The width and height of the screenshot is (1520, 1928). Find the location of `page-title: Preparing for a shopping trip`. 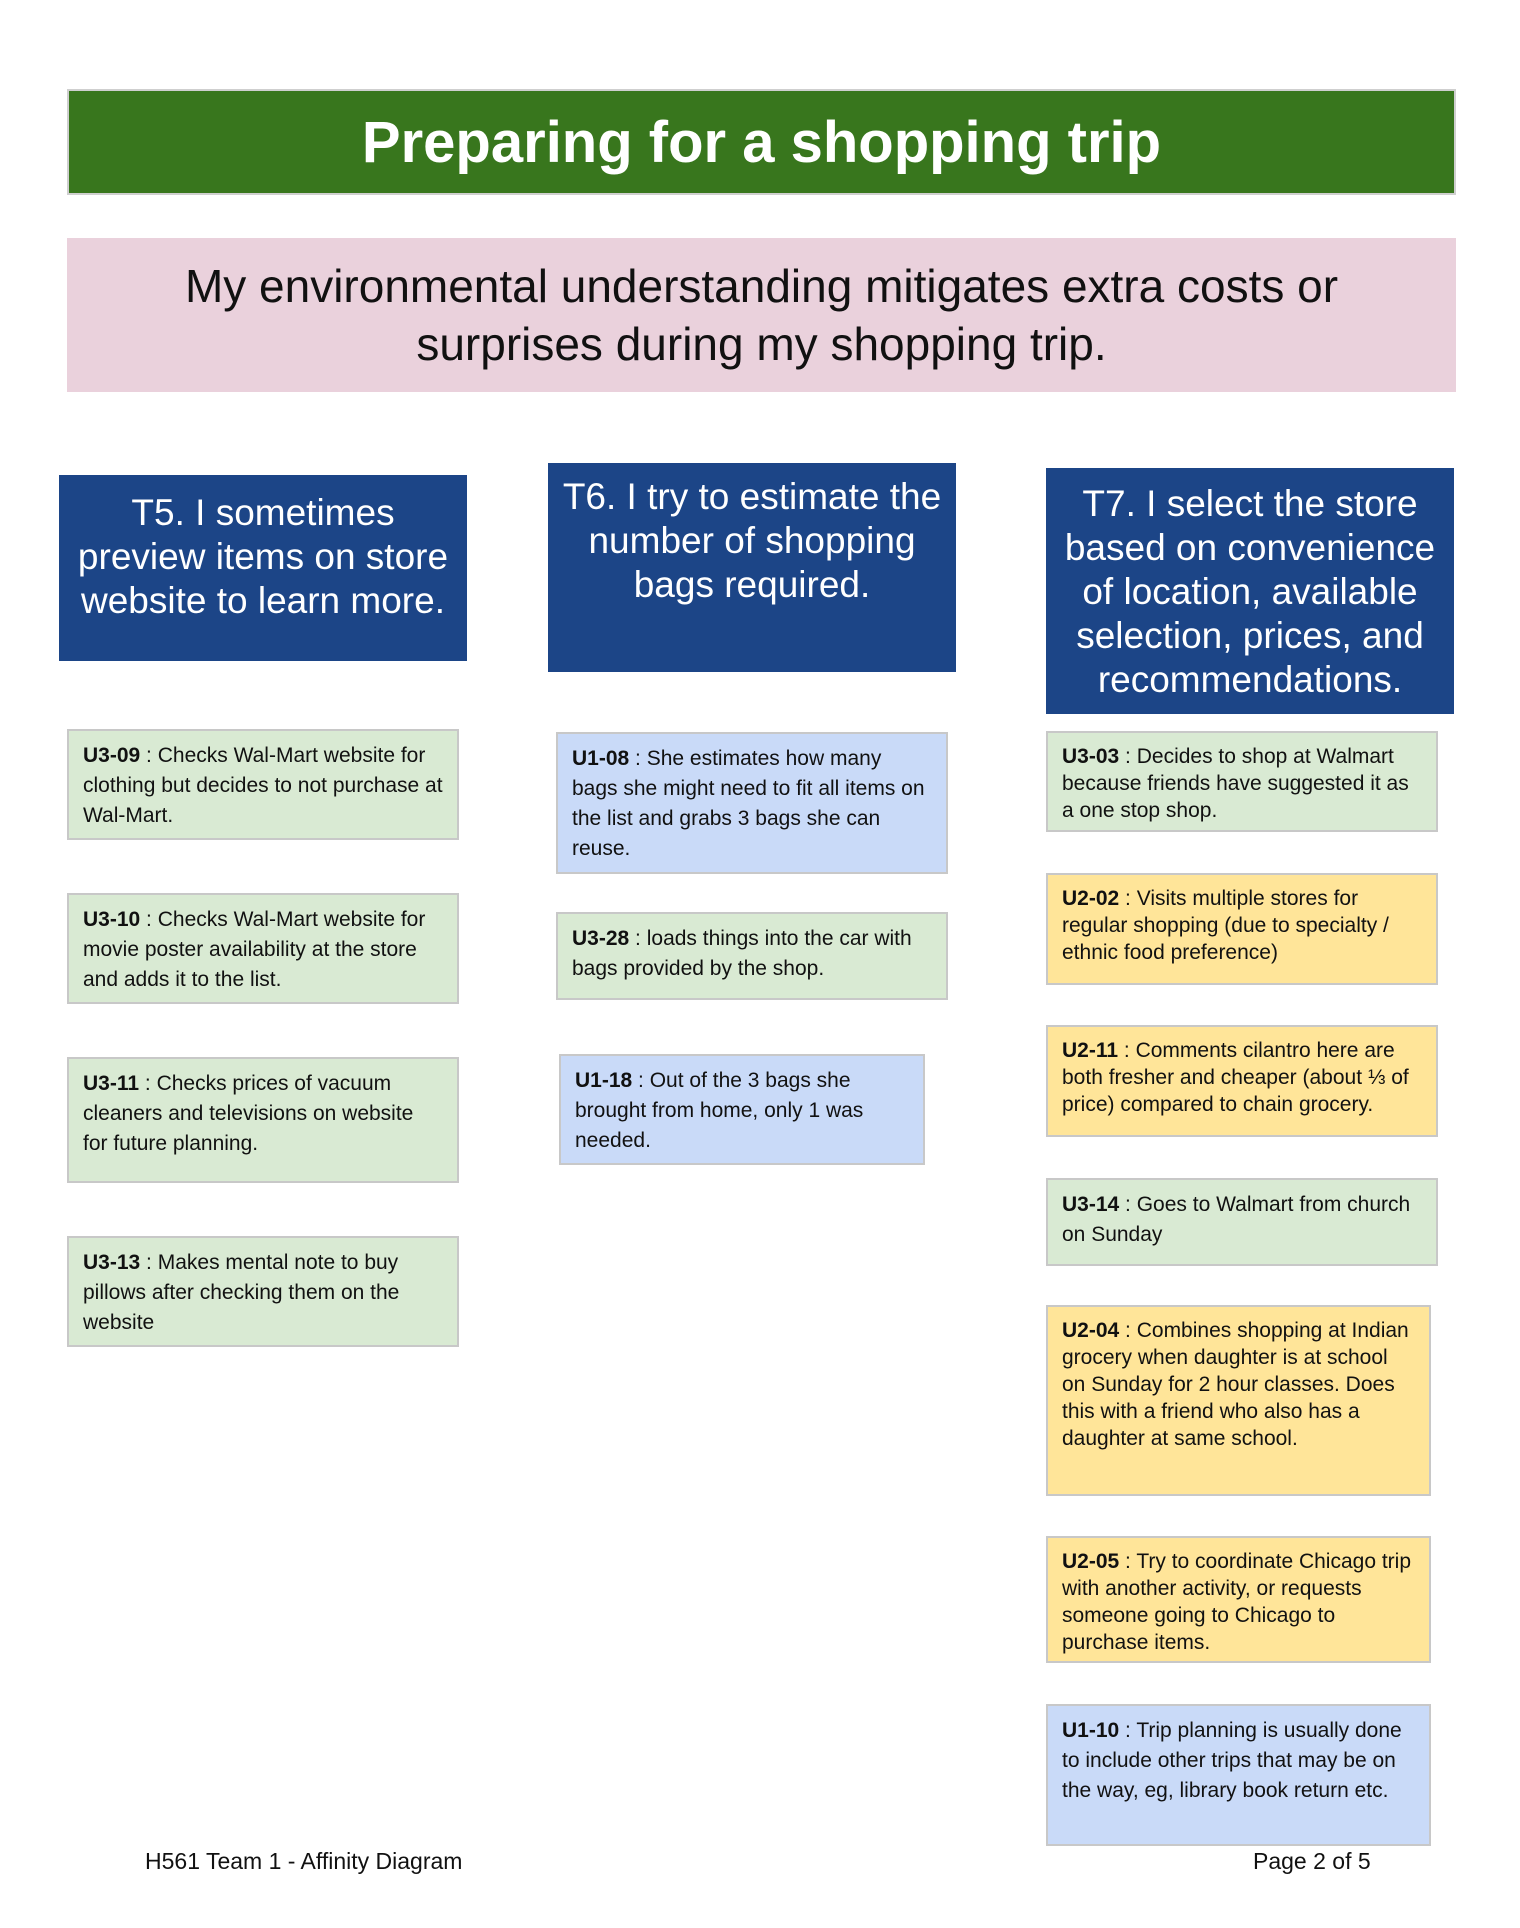

page-title: Preparing for a shopping trip is located at coordinates (761, 142).